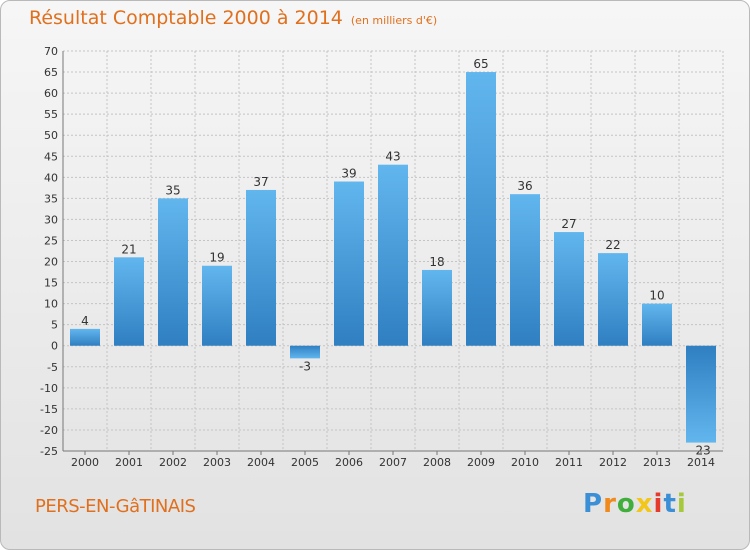 This screenshot has height=550, width=750. What do you see at coordinates (525, 462) in the screenshot?
I see `x-tick-label: 2010` at bounding box center [525, 462].